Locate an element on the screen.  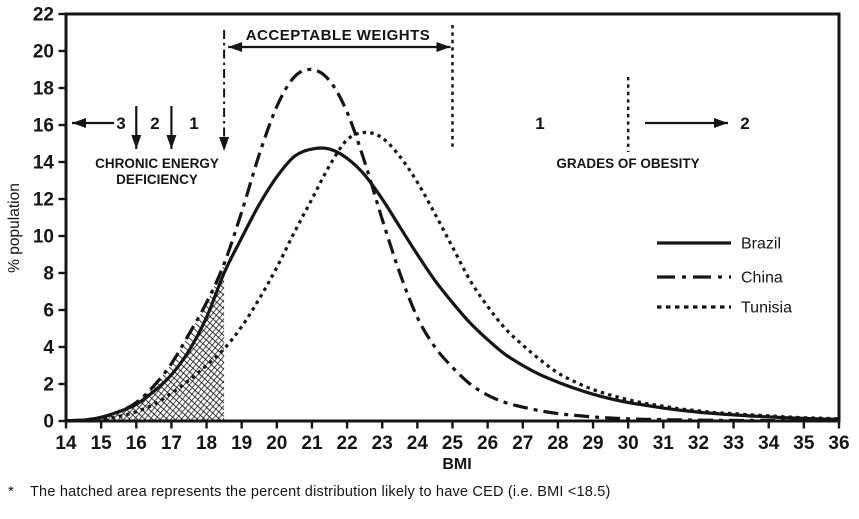
x-tick-label: 18 is located at coordinates (206, 443).